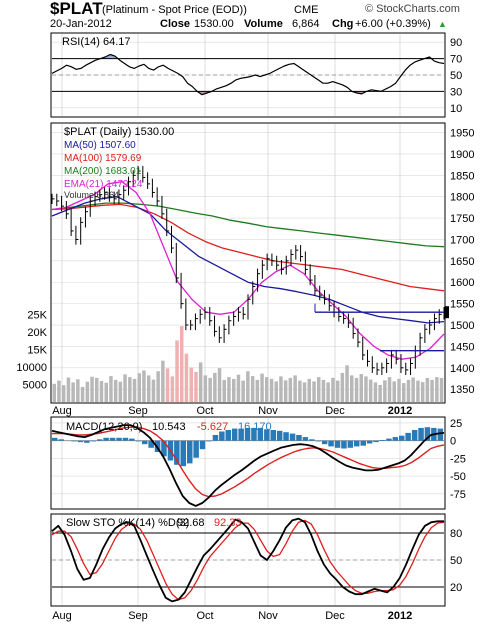 This screenshot has width=492, height=625. What do you see at coordinates (191, 523) in the screenshot?
I see `stochastic-k-value: 92.68` at bounding box center [191, 523].